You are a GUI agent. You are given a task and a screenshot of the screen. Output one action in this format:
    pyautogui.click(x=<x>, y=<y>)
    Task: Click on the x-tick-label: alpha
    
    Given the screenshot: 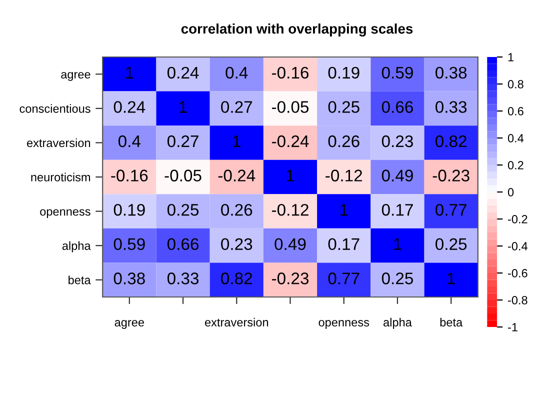 What is the action you would take?
    pyautogui.click(x=398, y=323)
    